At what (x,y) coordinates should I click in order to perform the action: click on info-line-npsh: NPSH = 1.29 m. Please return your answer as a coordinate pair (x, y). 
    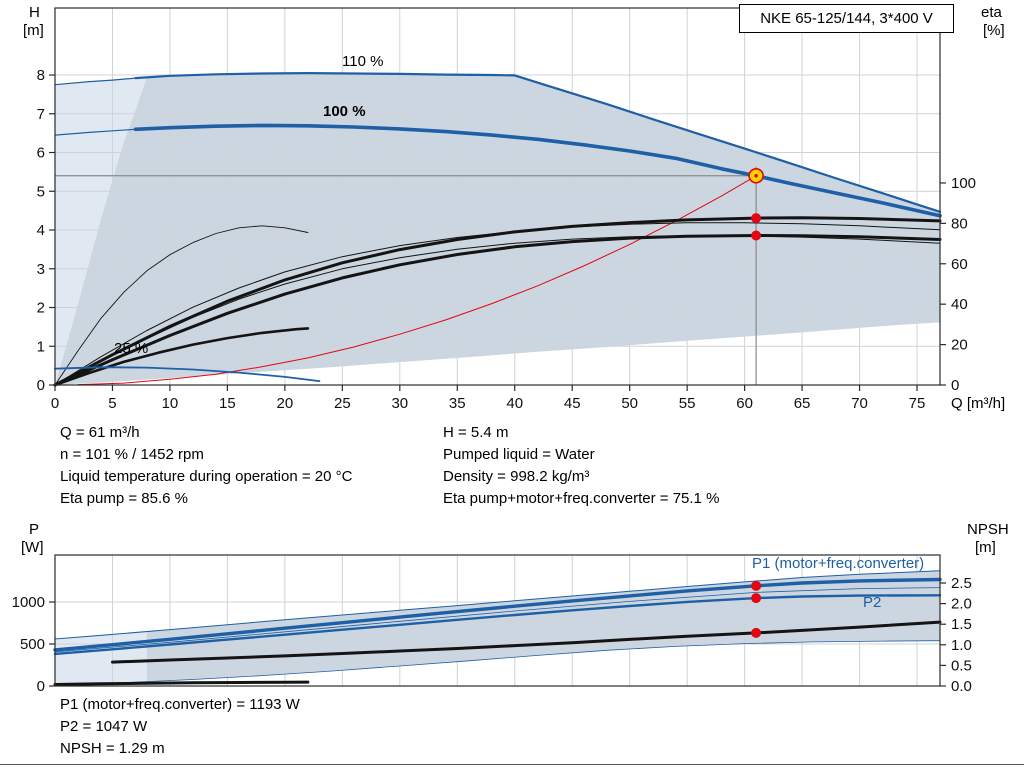
    Looking at the image, I should click on (112, 748).